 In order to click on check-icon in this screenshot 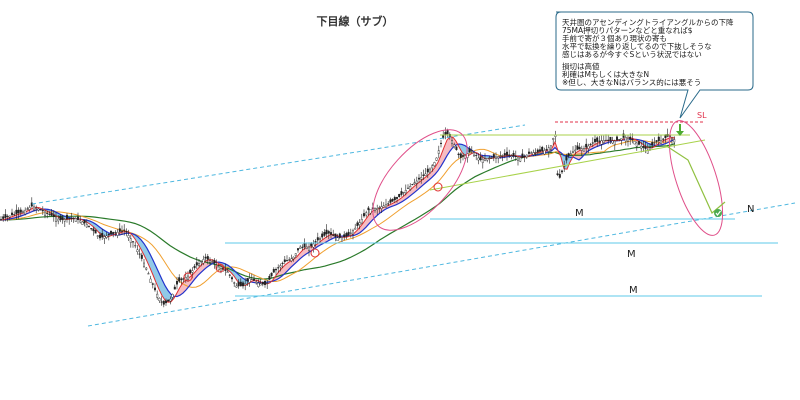, I will do `click(718, 213)`.